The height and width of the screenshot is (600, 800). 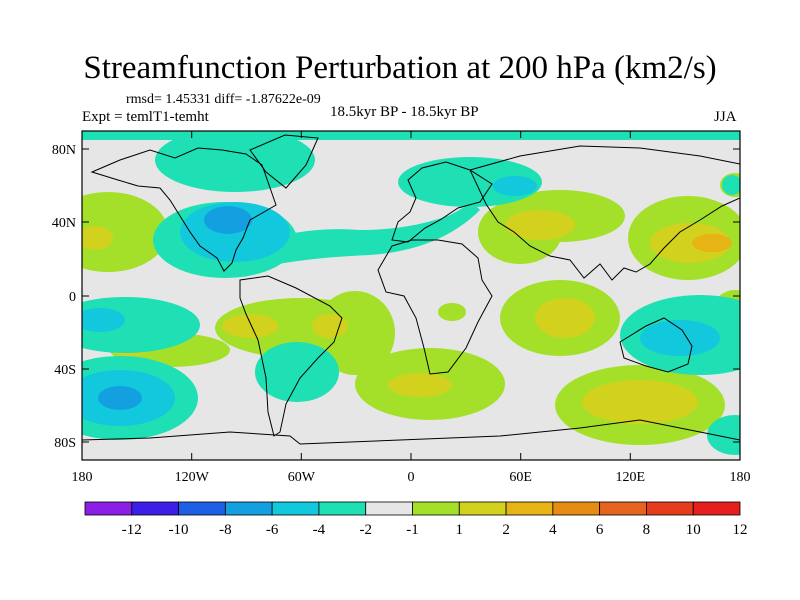 What do you see at coordinates (72, 297) in the screenshot?
I see `lat-tick-label-eq: 0` at bounding box center [72, 297].